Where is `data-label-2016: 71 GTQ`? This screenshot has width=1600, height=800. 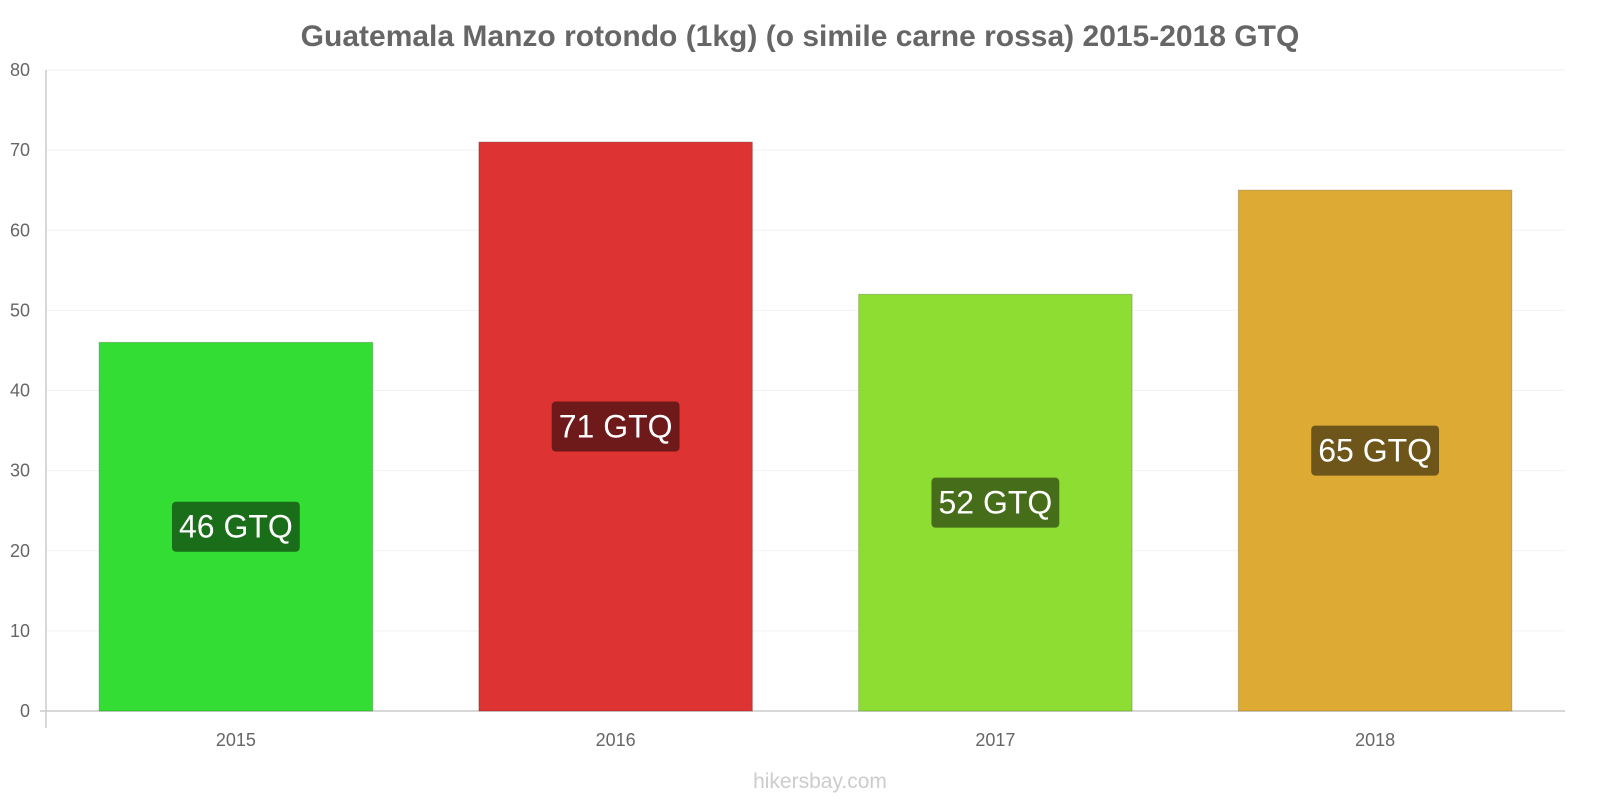 data-label-2016: 71 GTQ is located at coordinates (615, 426).